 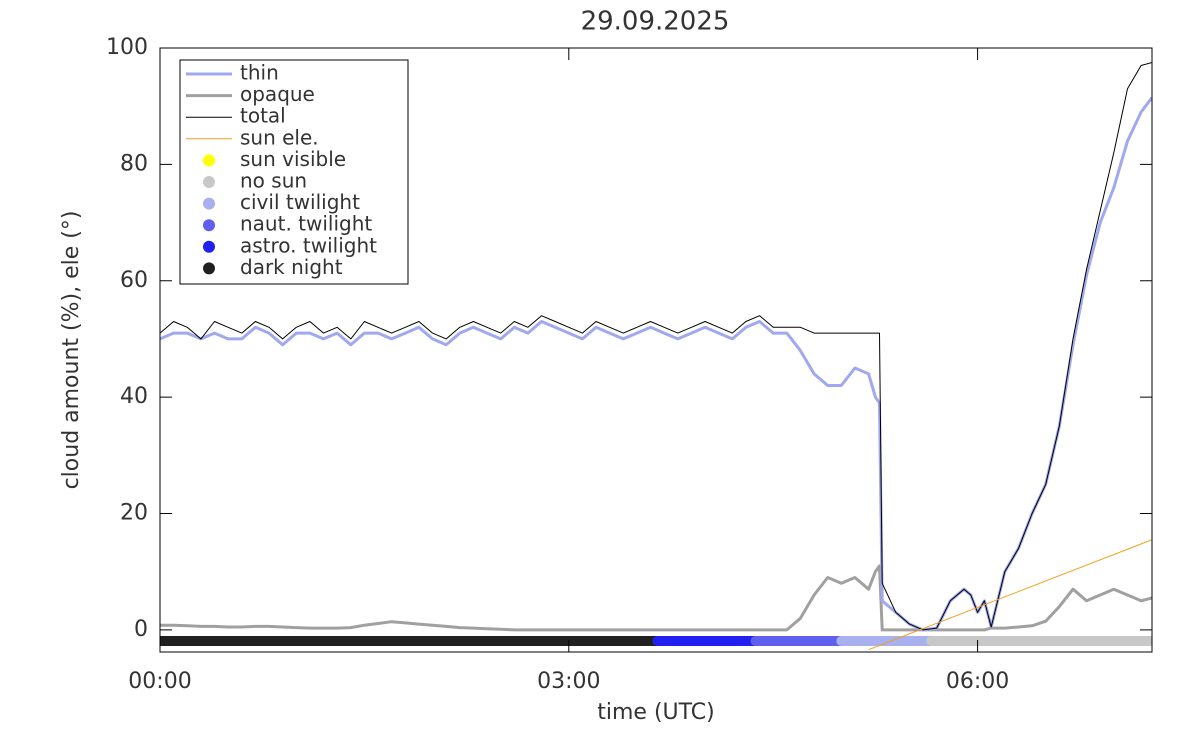 What do you see at coordinates (568, 681) in the screenshot?
I see `x-tick-label: 03:00` at bounding box center [568, 681].